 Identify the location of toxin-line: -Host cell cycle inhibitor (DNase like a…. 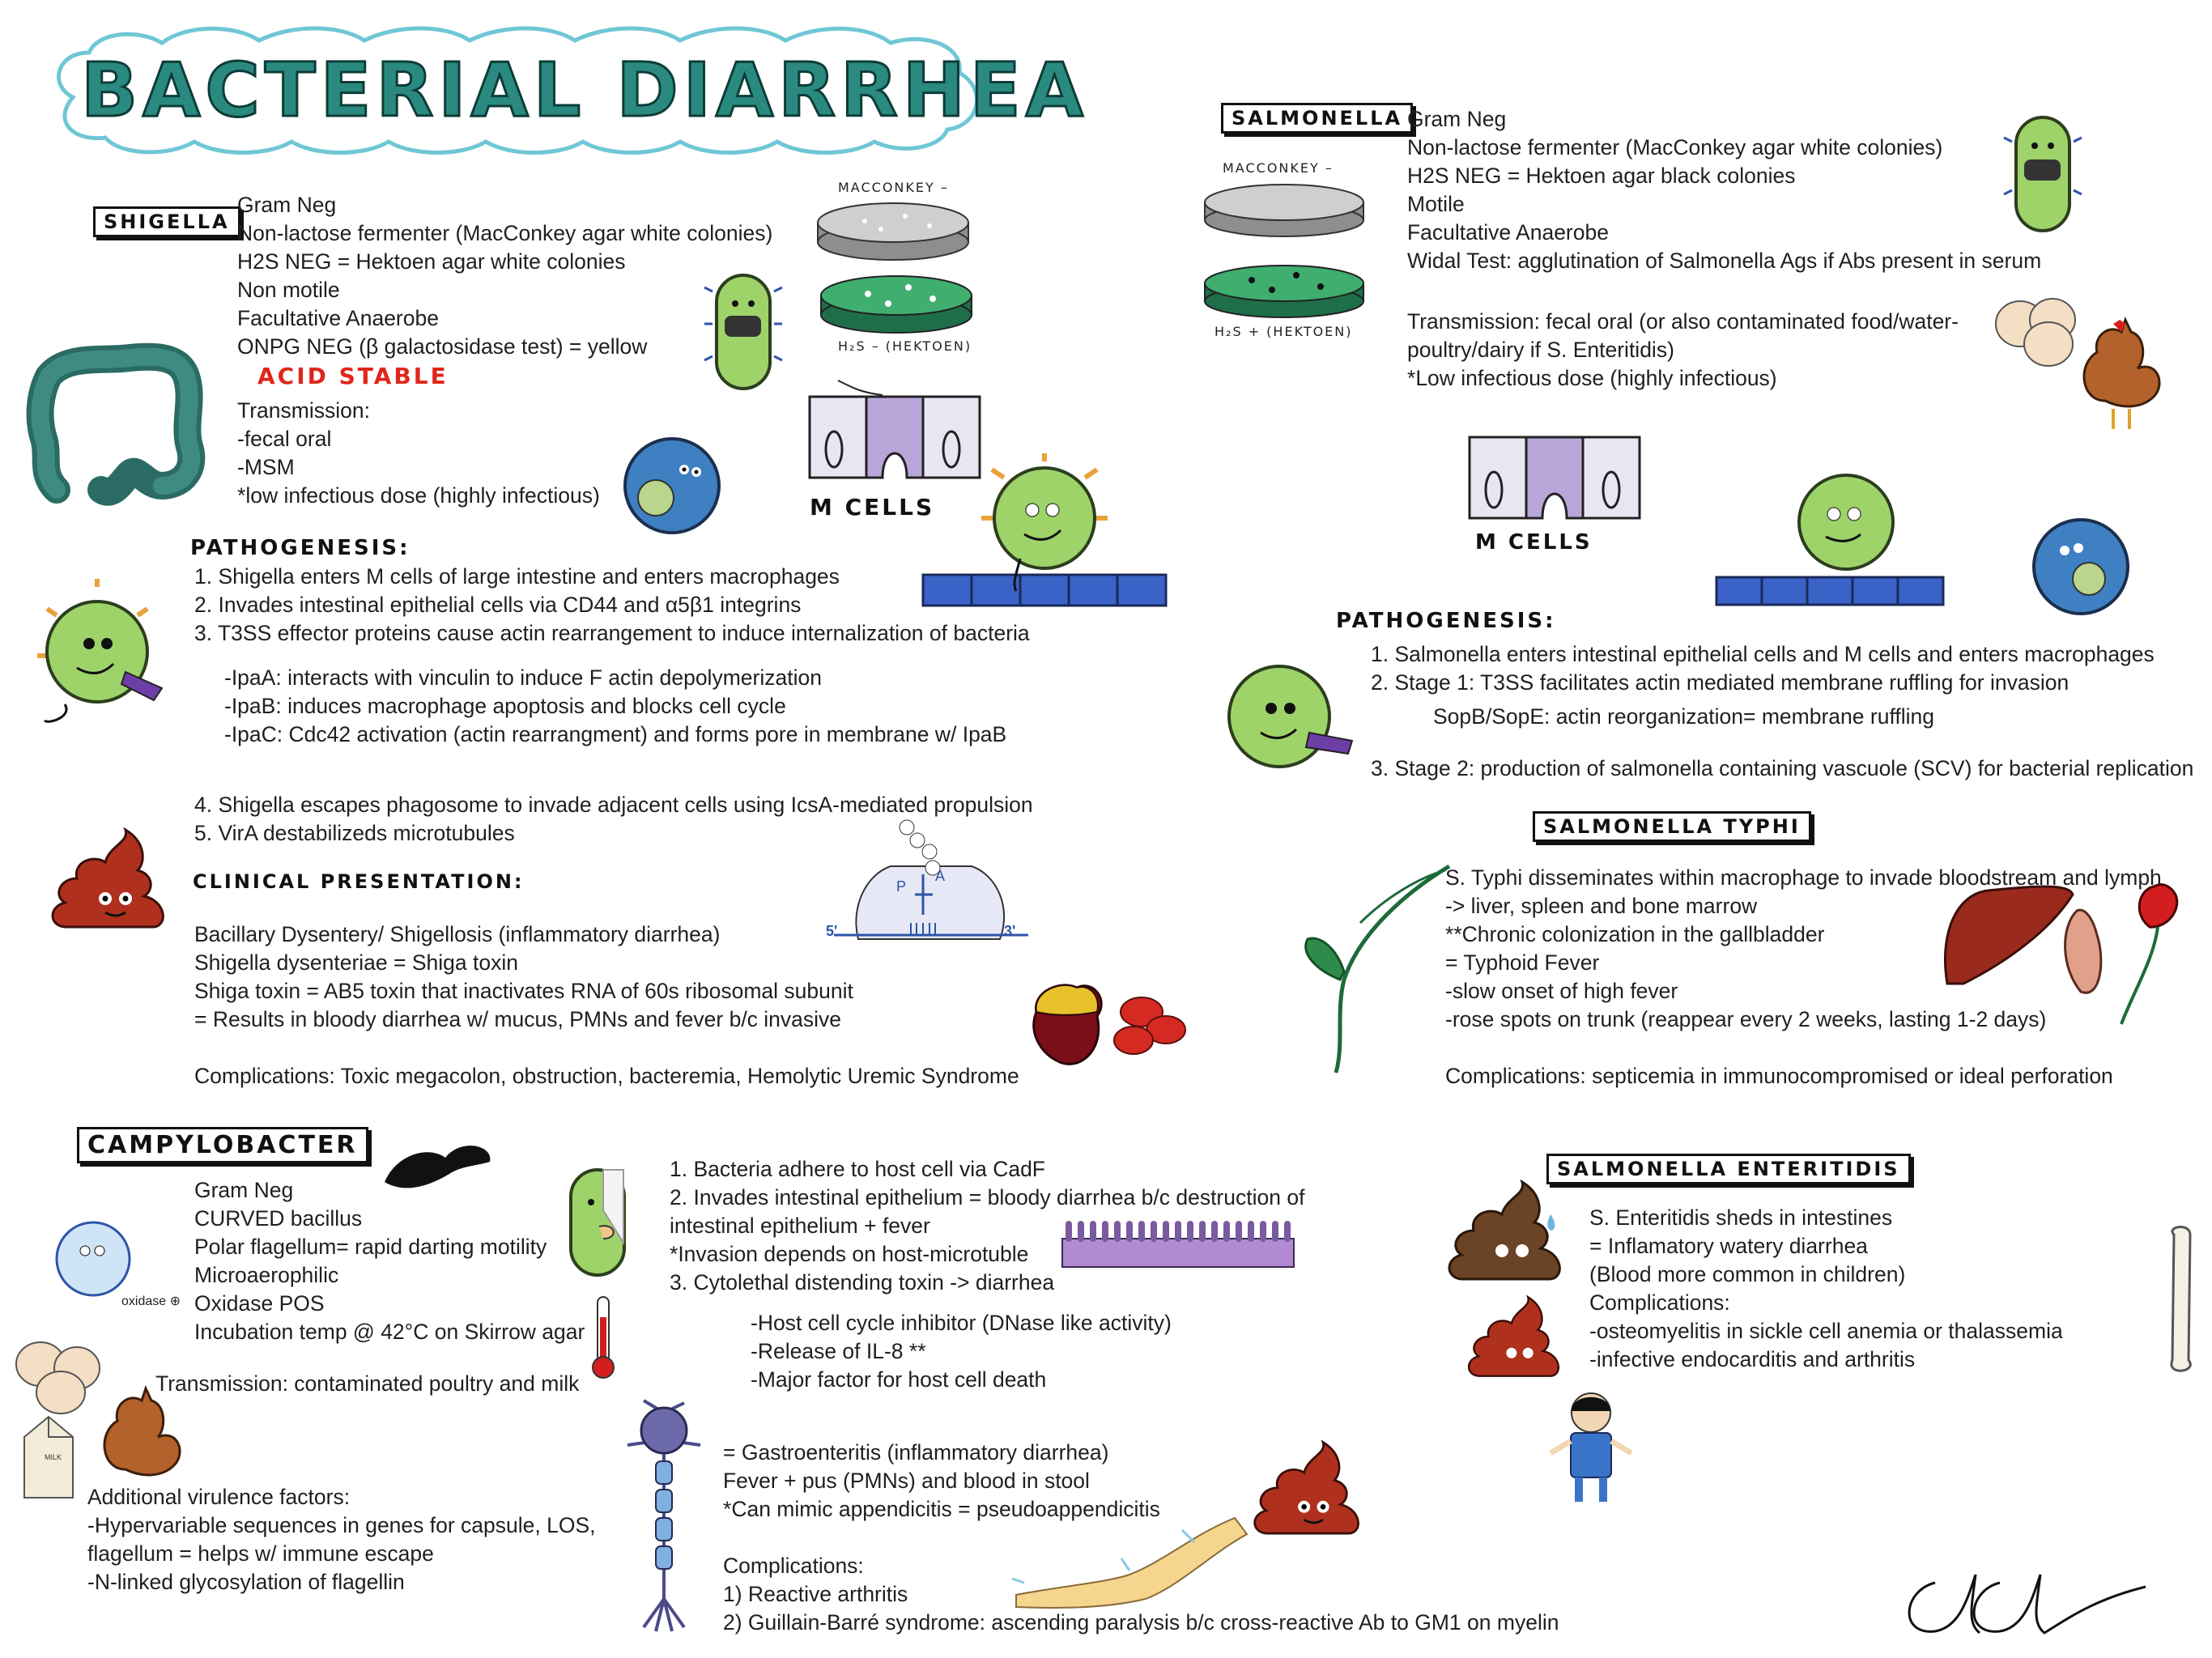
(961, 1323).